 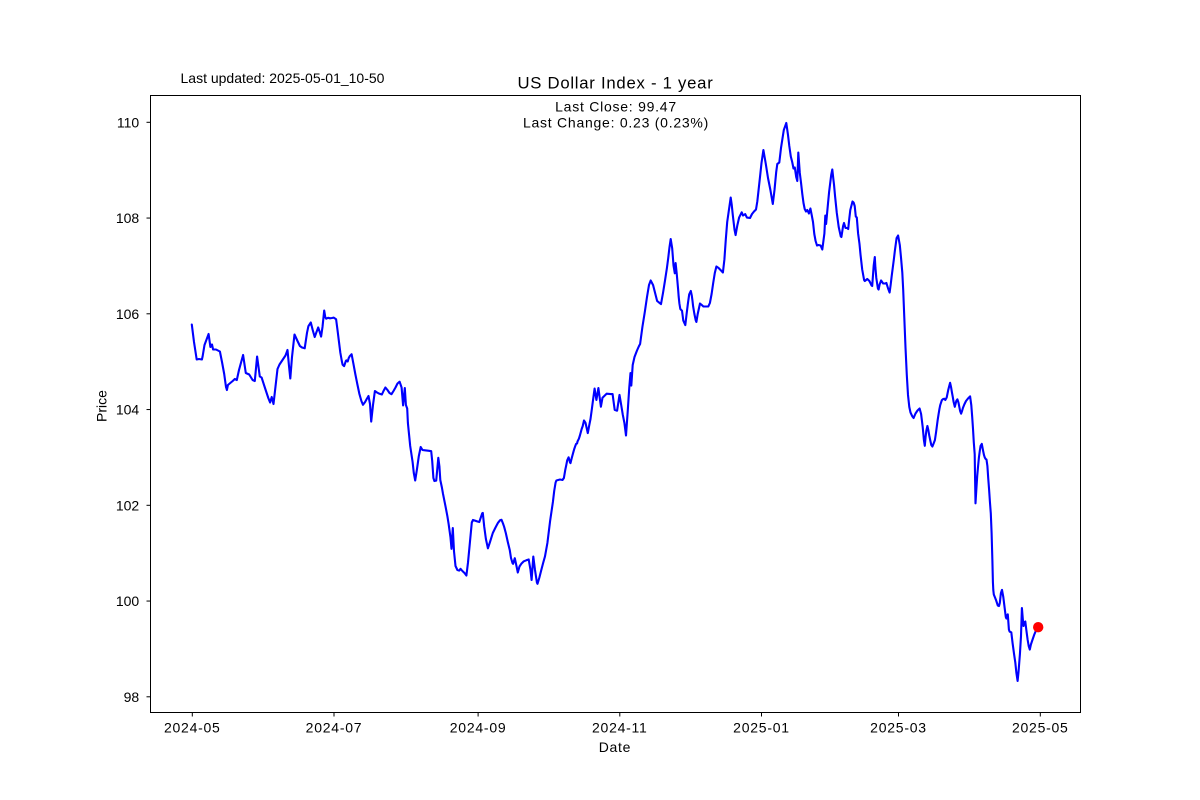 What do you see at coordinates (128, 505) in the screenshot?
I see `svg-text: 102` at bounding box center [128, 505].